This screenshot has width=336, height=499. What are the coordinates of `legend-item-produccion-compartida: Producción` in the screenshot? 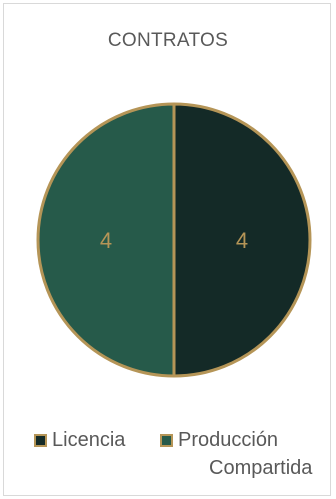 It's located at (219, 440).